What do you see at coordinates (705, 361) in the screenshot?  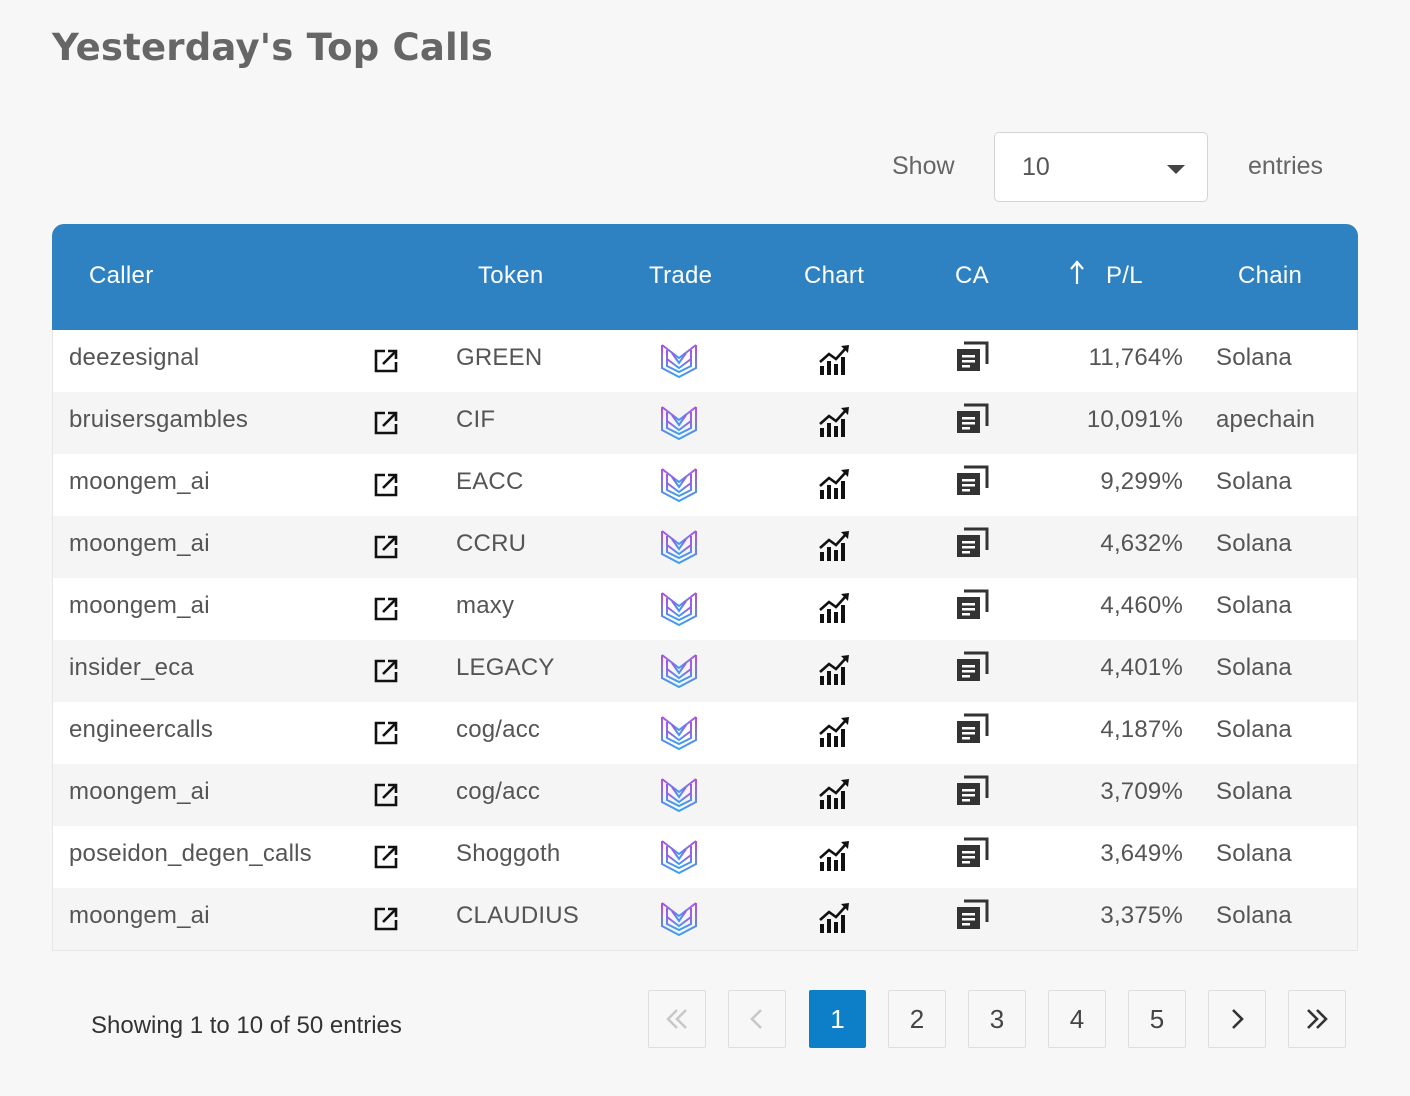 I see `table-row: deezesignal GREEN 11,764% Solana` at bounding box center [705, 361].